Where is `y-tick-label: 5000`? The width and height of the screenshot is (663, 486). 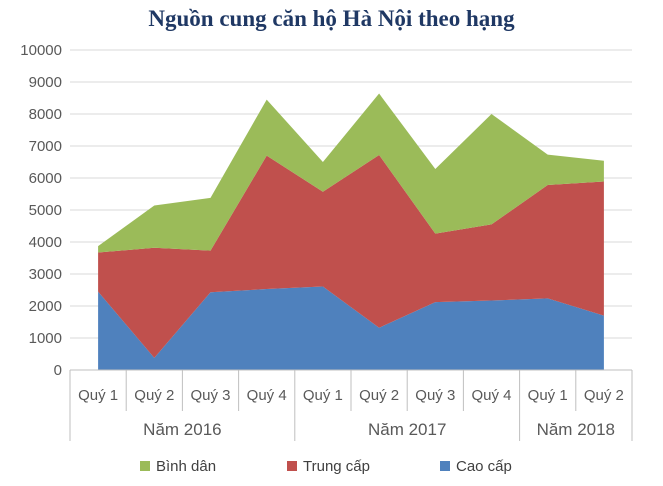 y-tick-label: 5000 is located at coordinates (45, 210).